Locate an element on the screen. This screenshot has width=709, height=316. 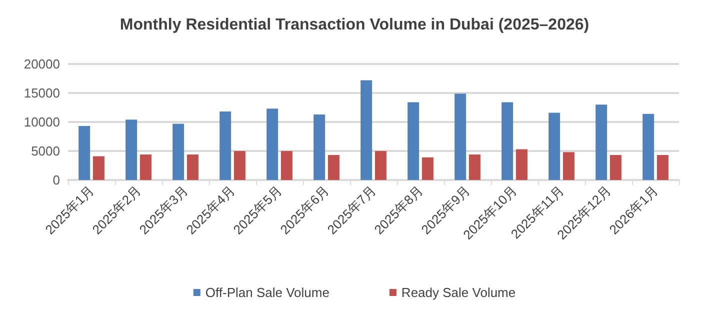
y-tick-label: 15000 is located at coordinates (42, 93).